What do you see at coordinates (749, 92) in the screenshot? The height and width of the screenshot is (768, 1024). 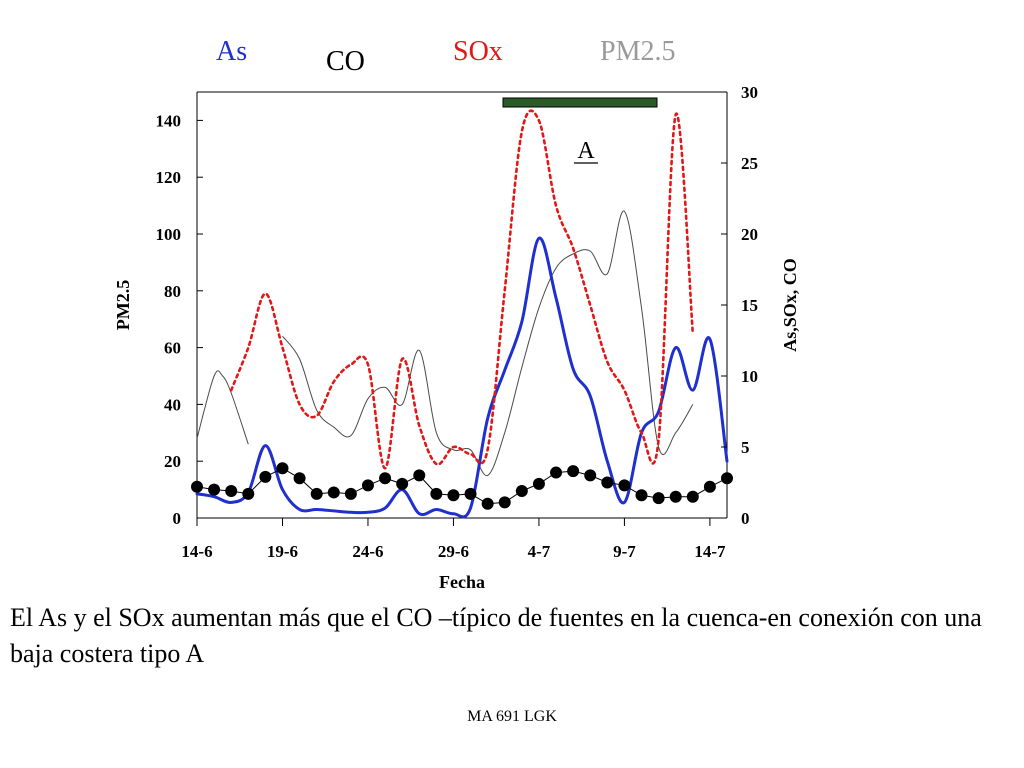 I see `y-right-tick-label: 30` at bounding box center [749, 92].